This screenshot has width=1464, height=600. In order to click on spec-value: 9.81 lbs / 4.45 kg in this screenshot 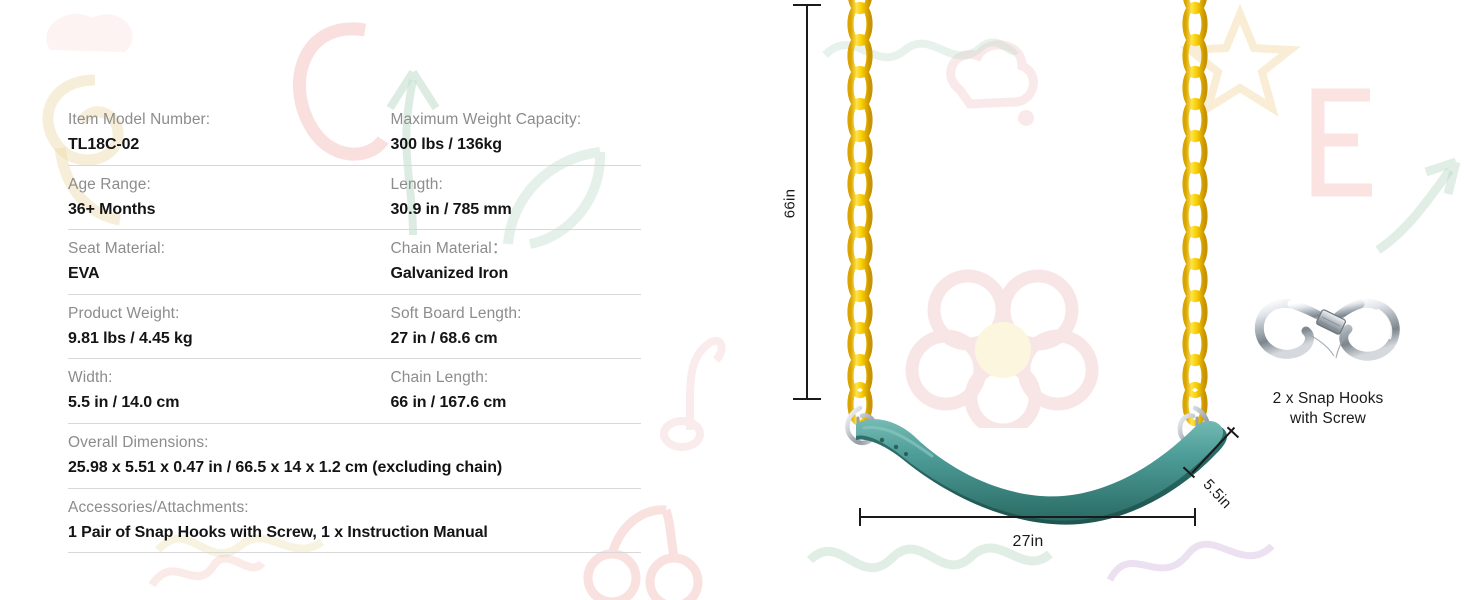, I will do `click(130, 338)`.